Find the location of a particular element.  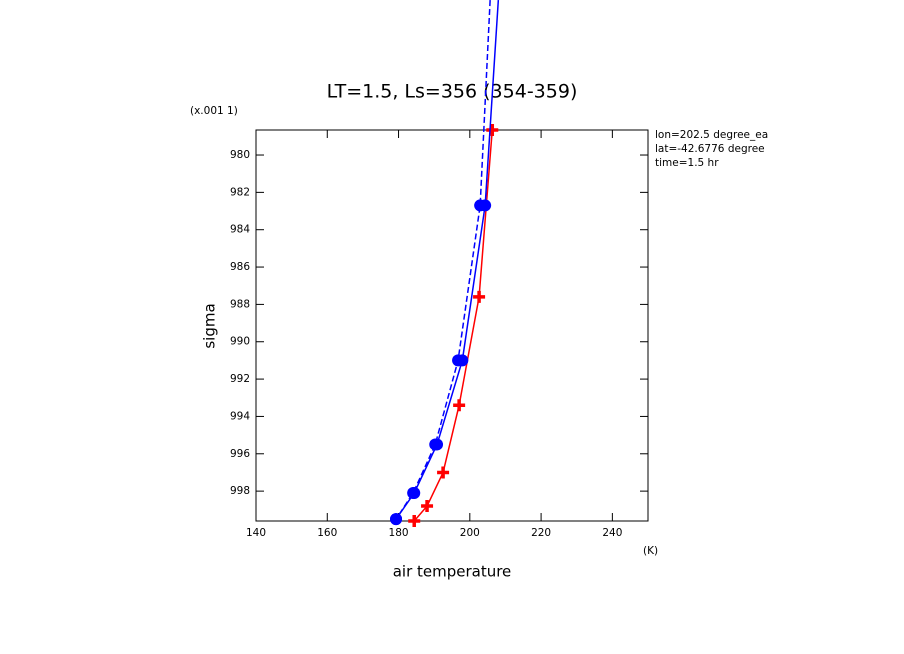

x-tick-label: 200 is located at coordinates (470, 533).